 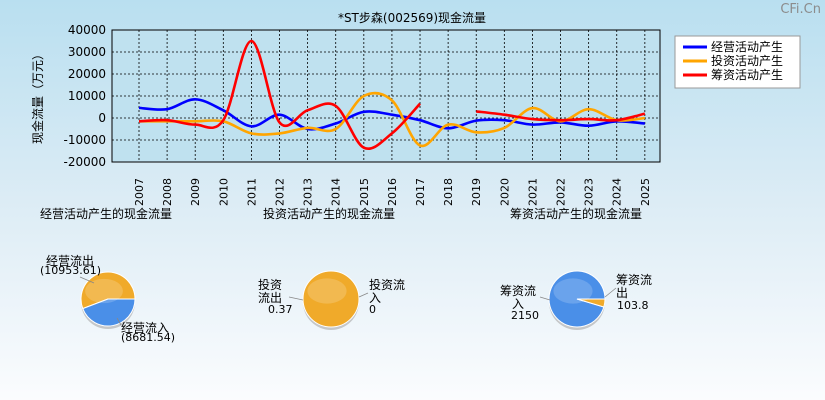 What do you see at coordinates (364, 192) in the screenshot?
I see `x-tick-label: 2015` at bounding box center [364, 192].